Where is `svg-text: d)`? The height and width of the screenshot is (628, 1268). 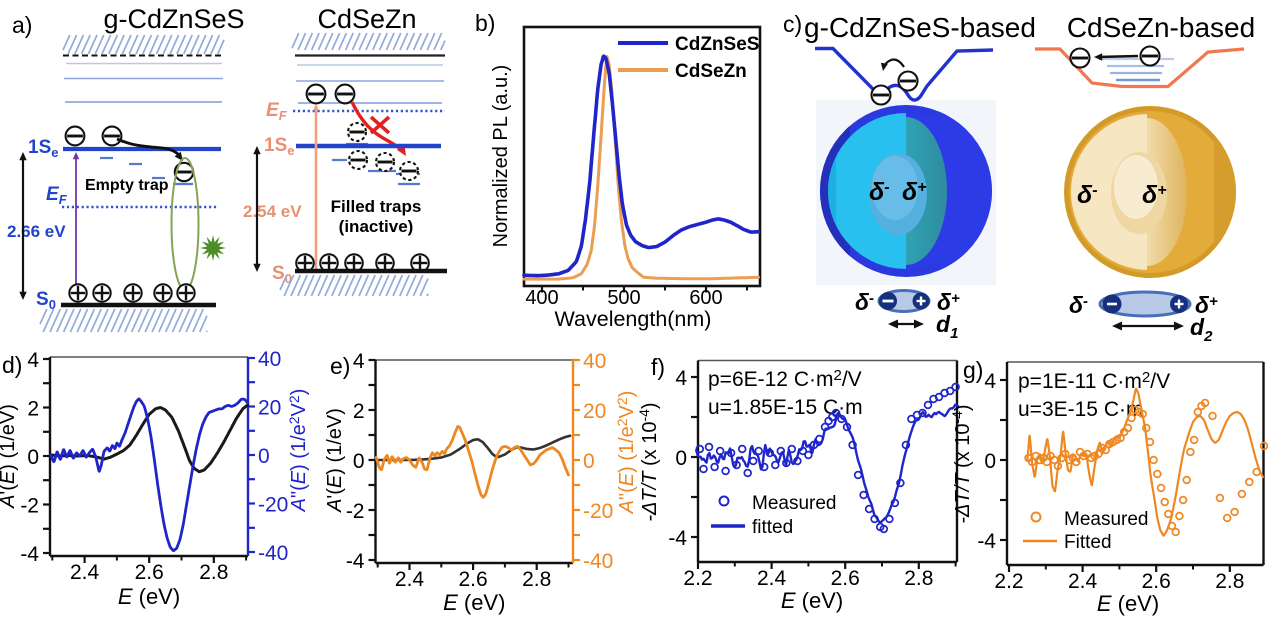
svg-text: d) is located at coordinates (12, 365).